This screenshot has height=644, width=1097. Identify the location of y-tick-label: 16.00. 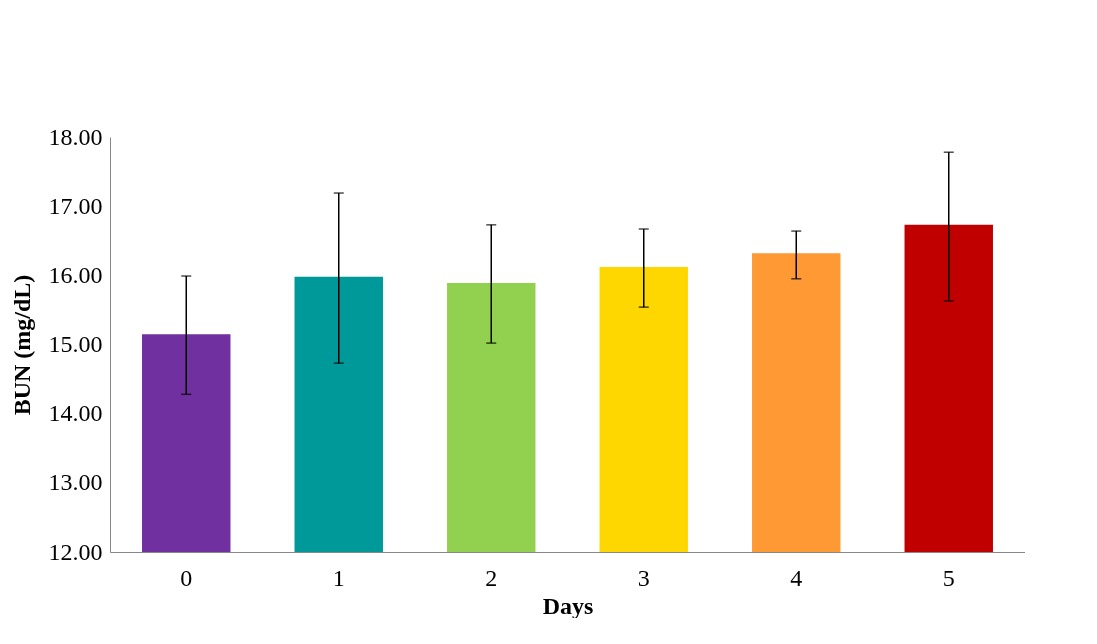
(75, 274).